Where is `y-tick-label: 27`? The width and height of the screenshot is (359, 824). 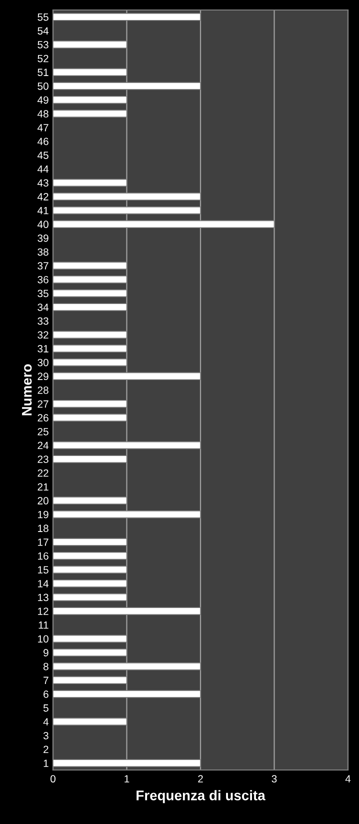
y-tick-label: 27 is located at coordinates (43, 404).